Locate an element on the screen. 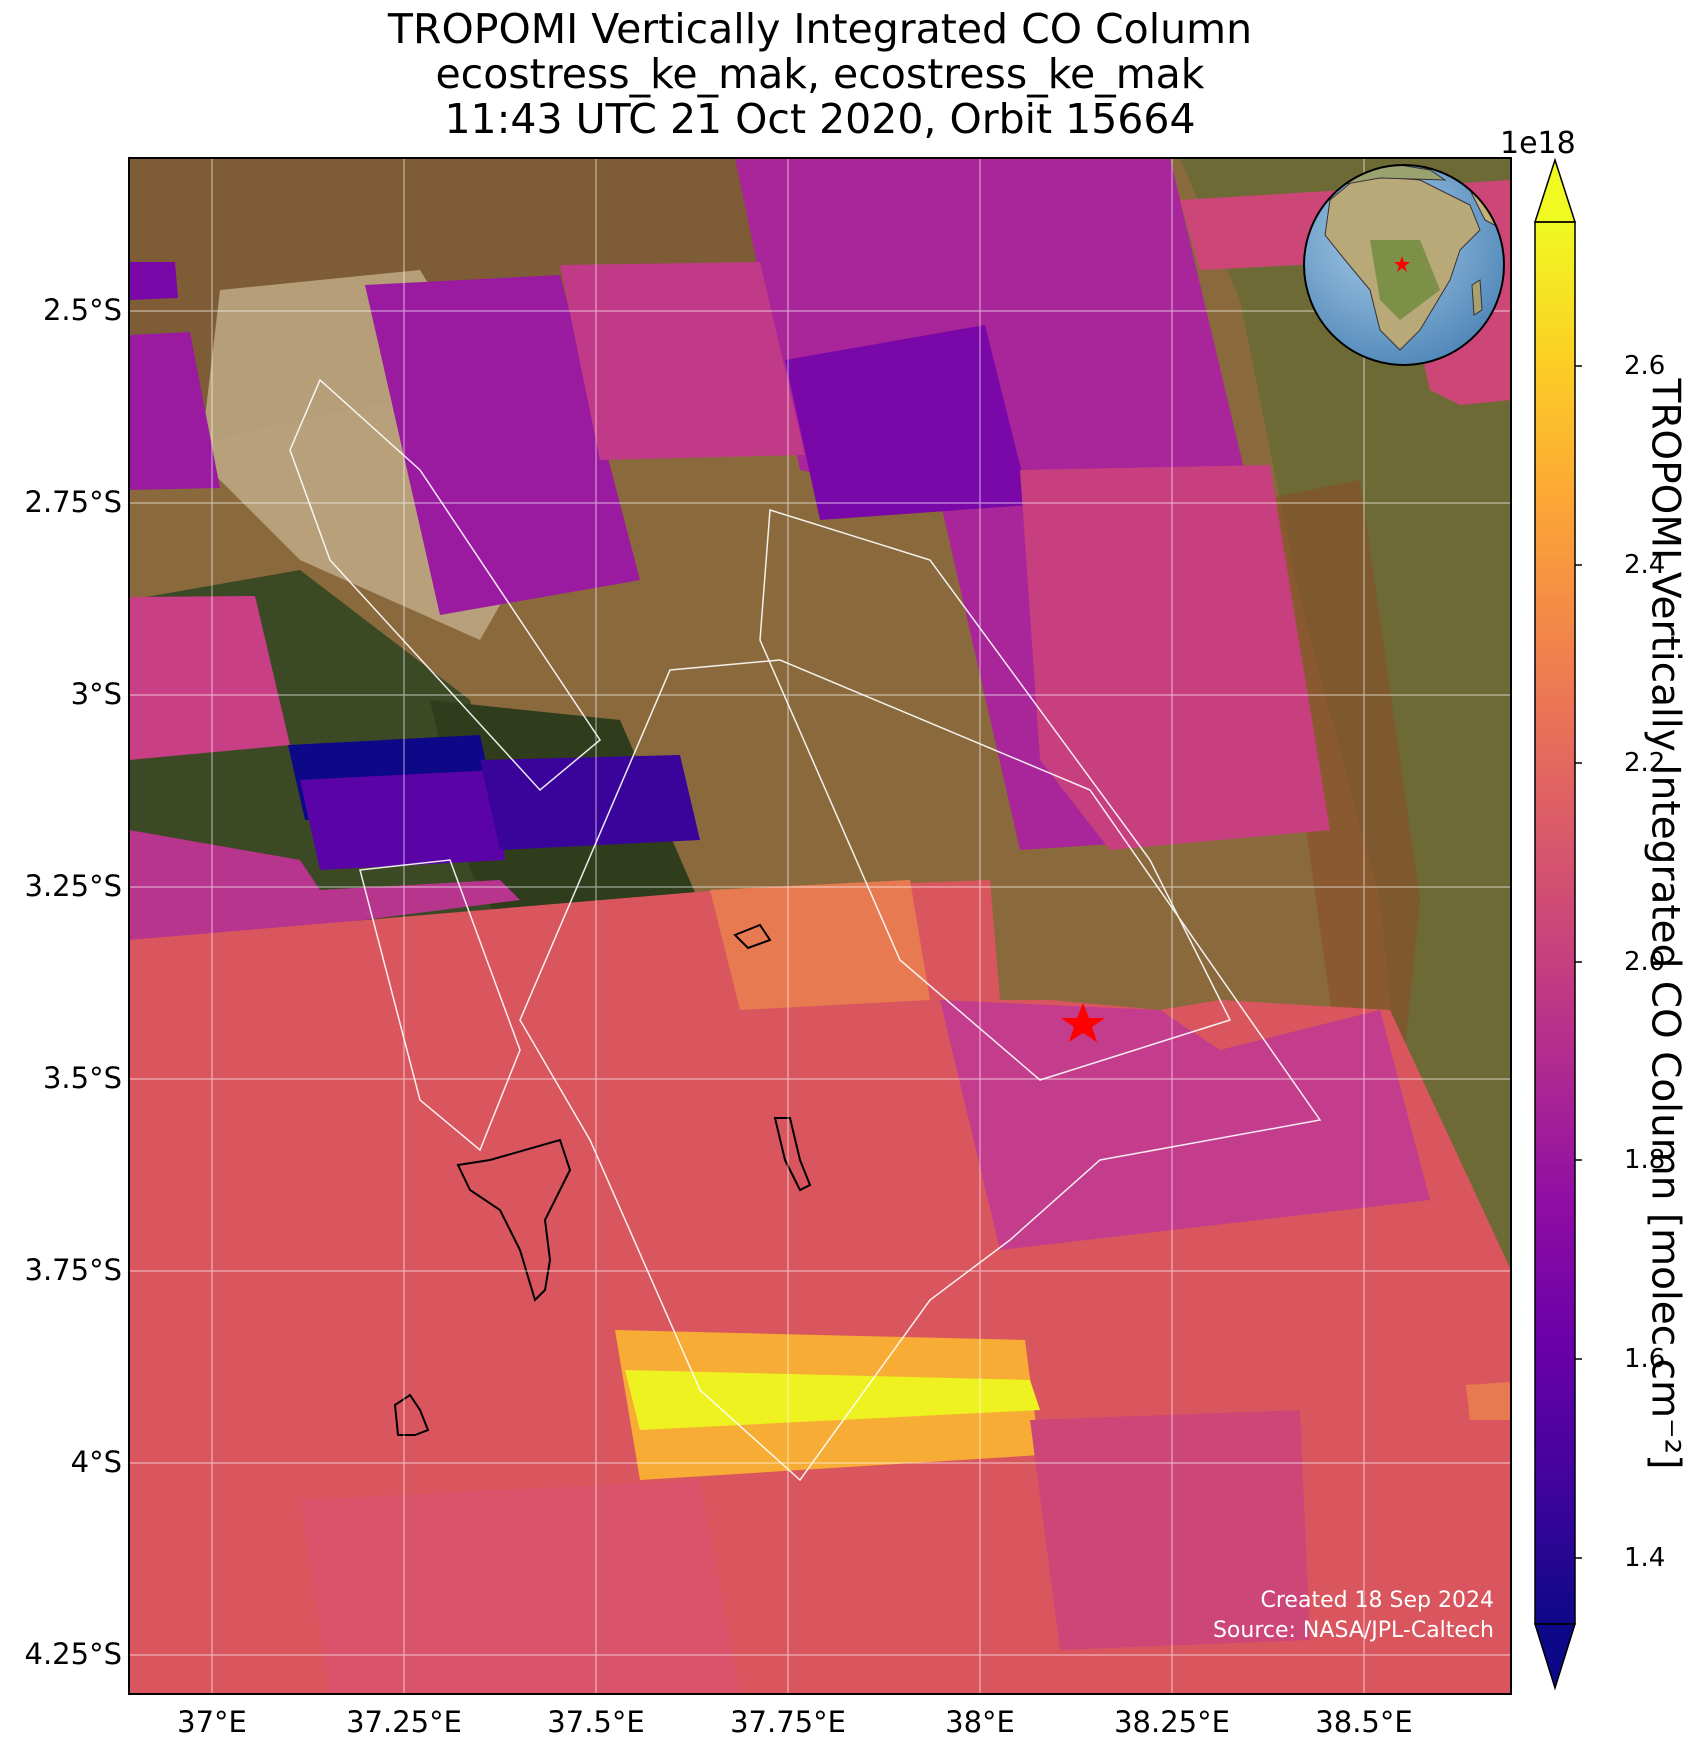 The image size is (1694, 1748). co-patch-edge is located at coordinates (1488, 1401).